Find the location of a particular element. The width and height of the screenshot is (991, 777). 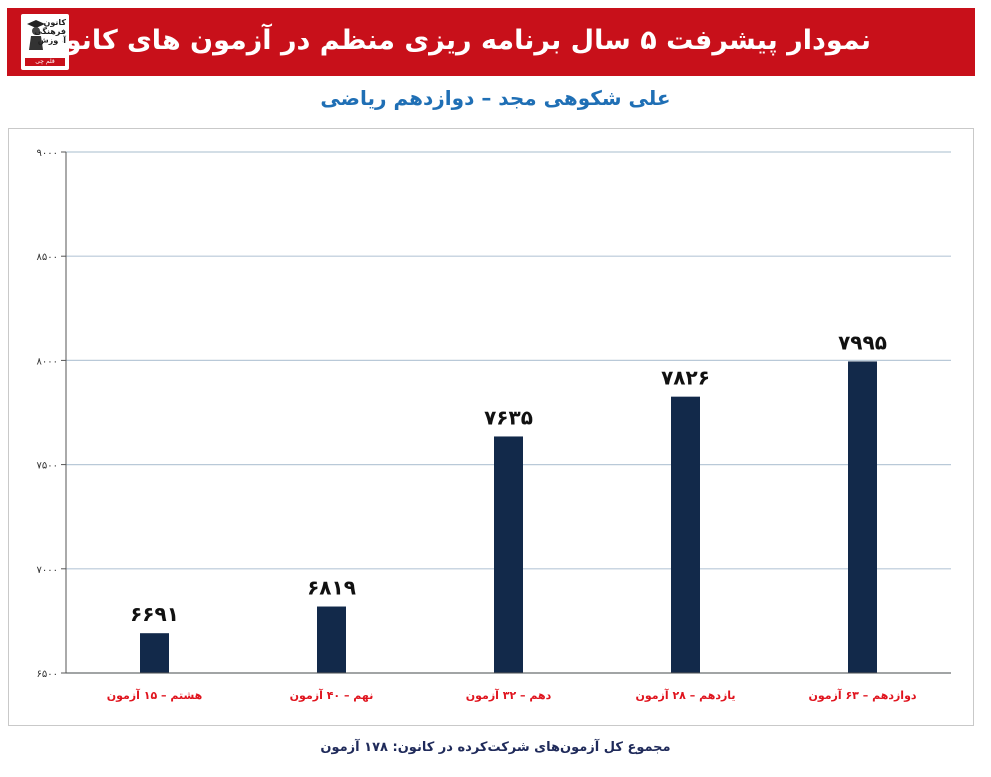

y-tick-label: ۸۵۰۰ is located at coordinates (47, 257).